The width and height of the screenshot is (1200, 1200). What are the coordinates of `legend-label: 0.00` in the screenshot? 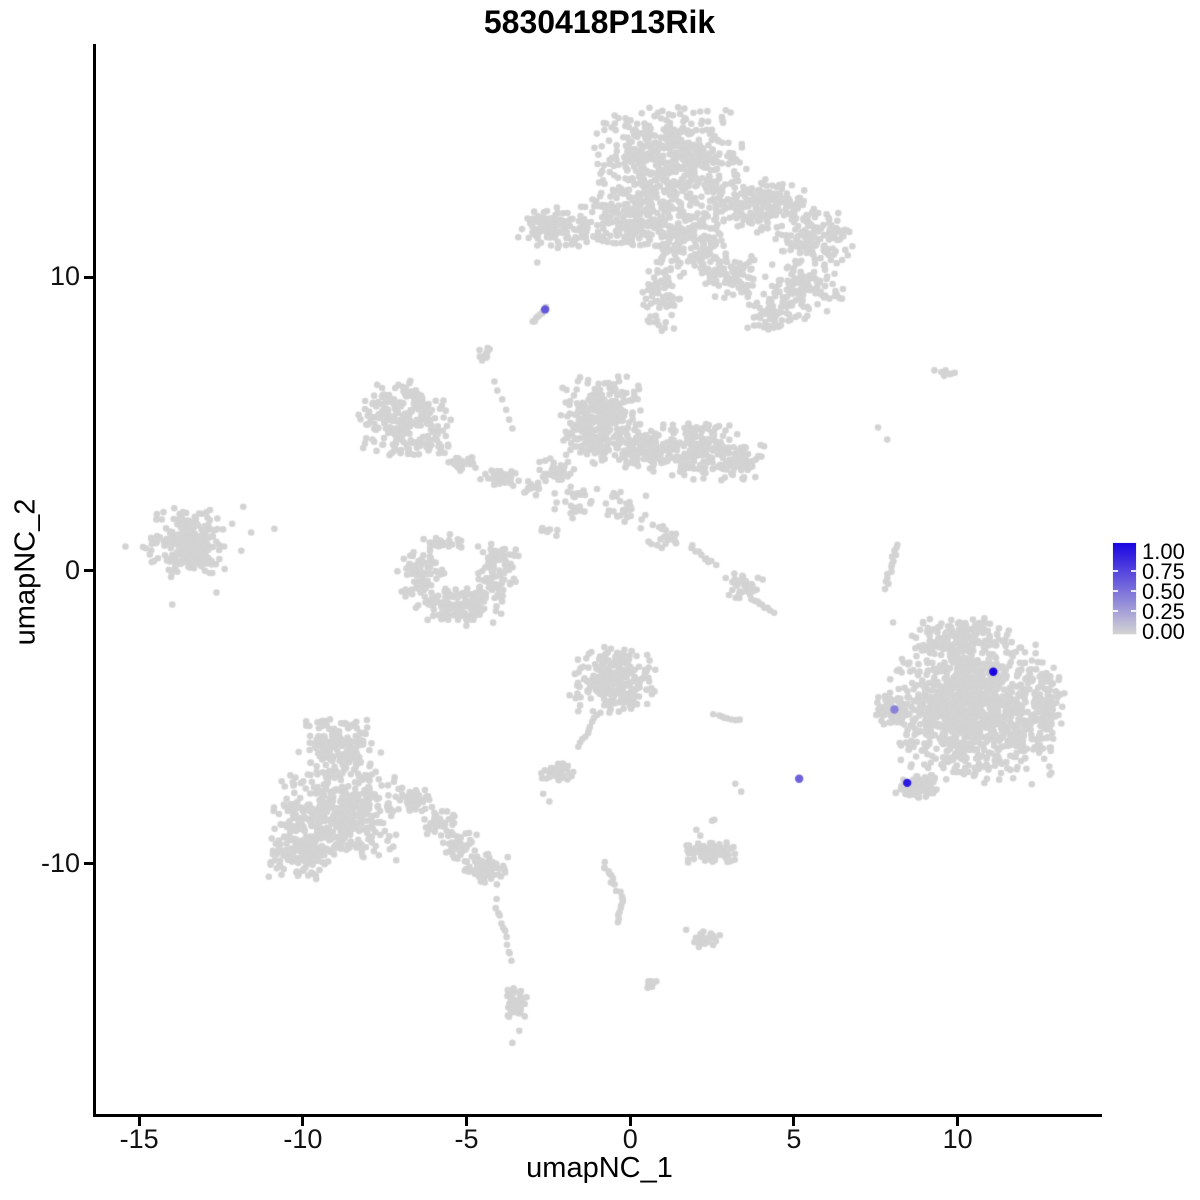 It's located at (1163, 631).